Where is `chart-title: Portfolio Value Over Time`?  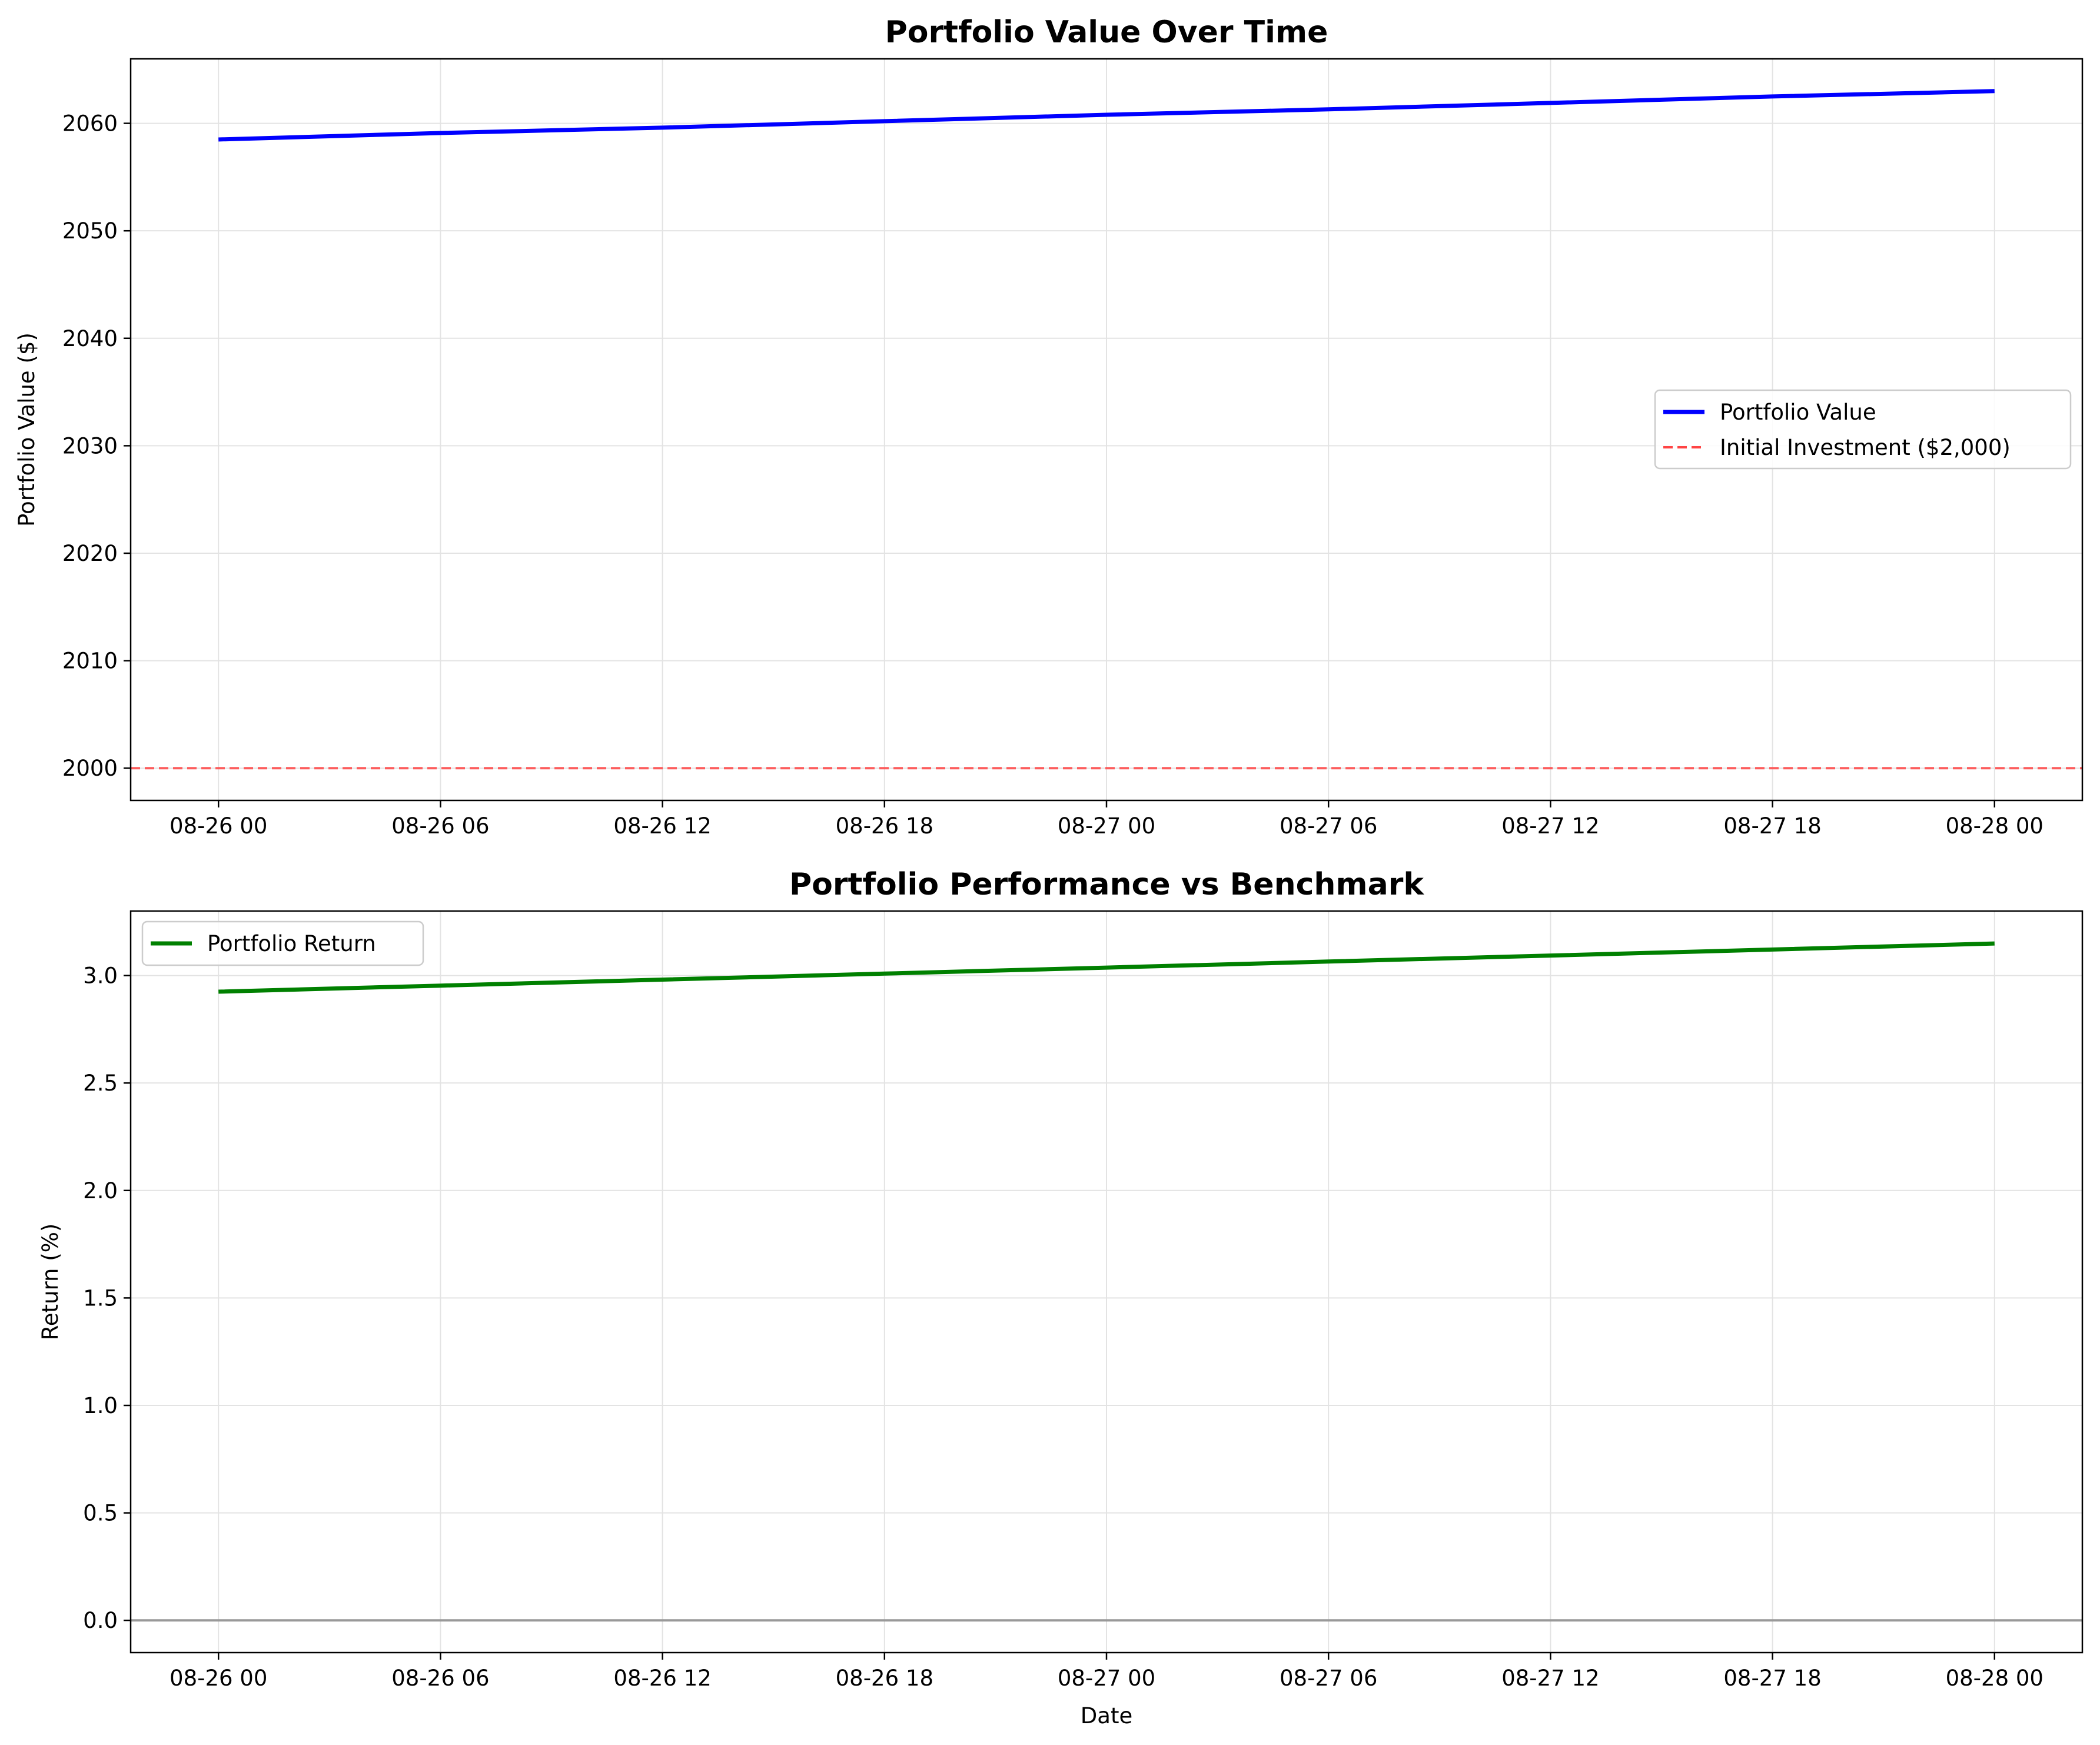
chart-title: Portfolio Value Over Time is located at coordinates (1106, 32).